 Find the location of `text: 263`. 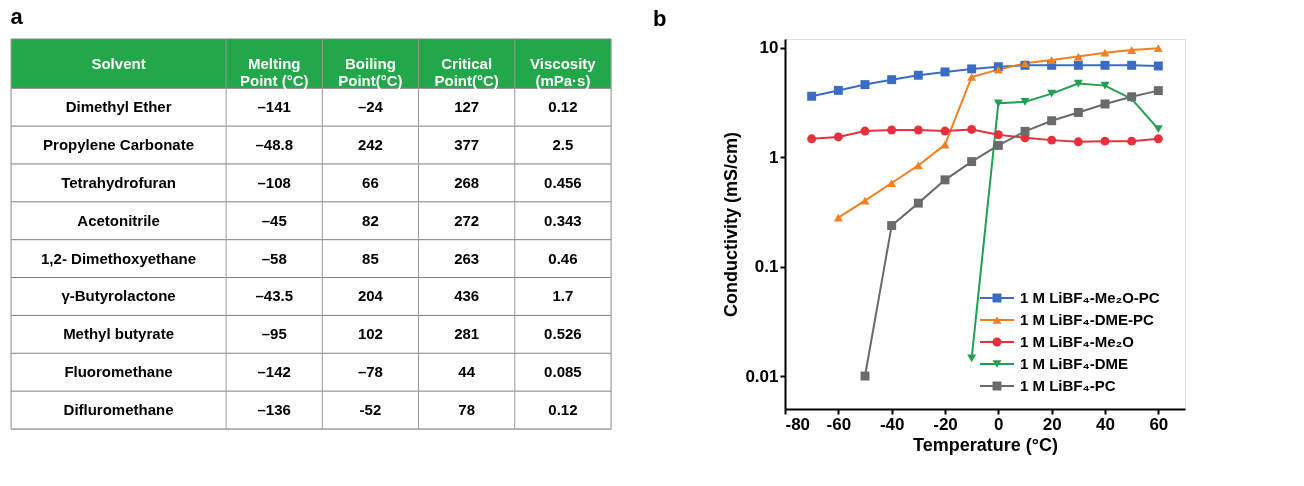

text: 263 is located at coordinates (467, 258).